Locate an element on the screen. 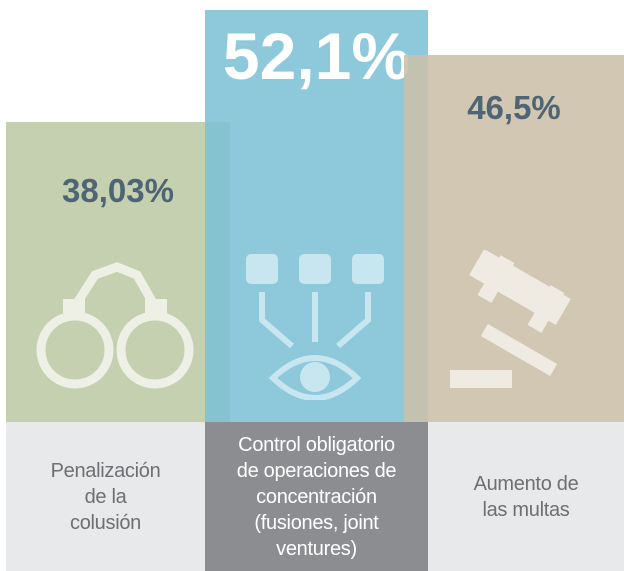  category-label: Penalización de la colusión is located at coordinates (105, 496).